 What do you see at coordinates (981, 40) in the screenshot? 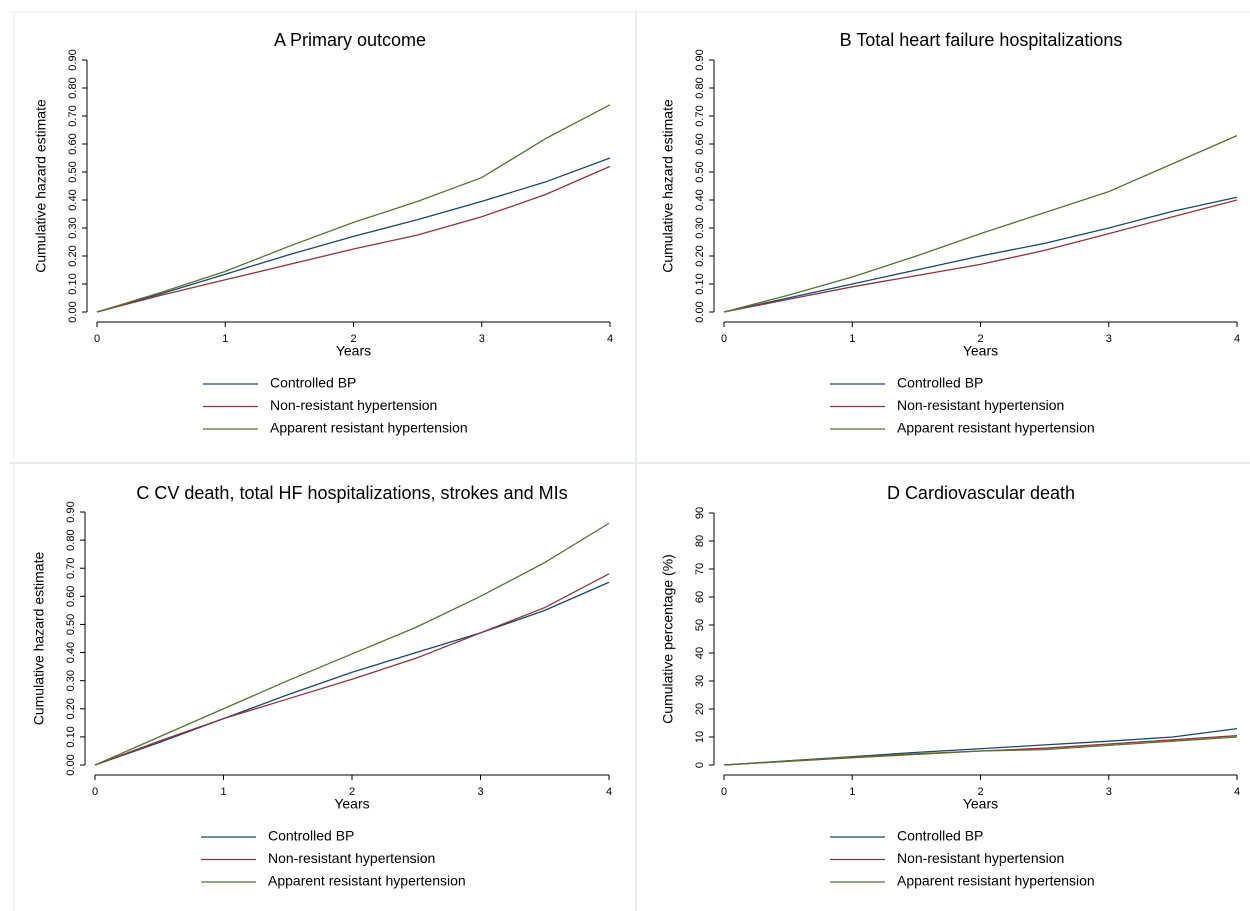
I see `chart-title: B Total heart failure hospitalizations` at bounding box center [981, 40].